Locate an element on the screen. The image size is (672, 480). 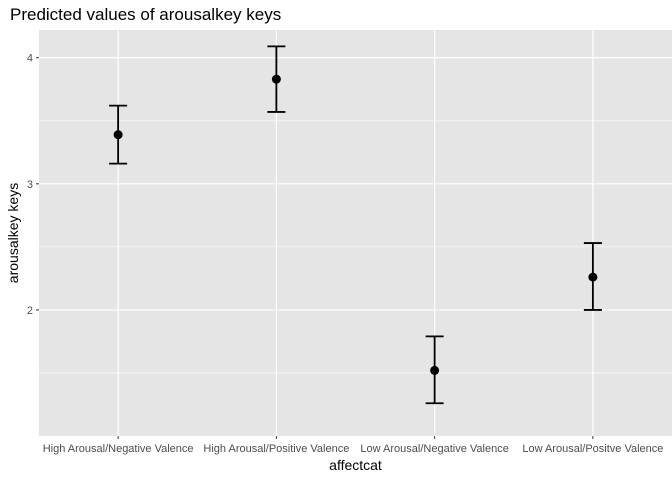
chart-title: Predicted values of arousalkey keys is located at coordinates (145, 14).